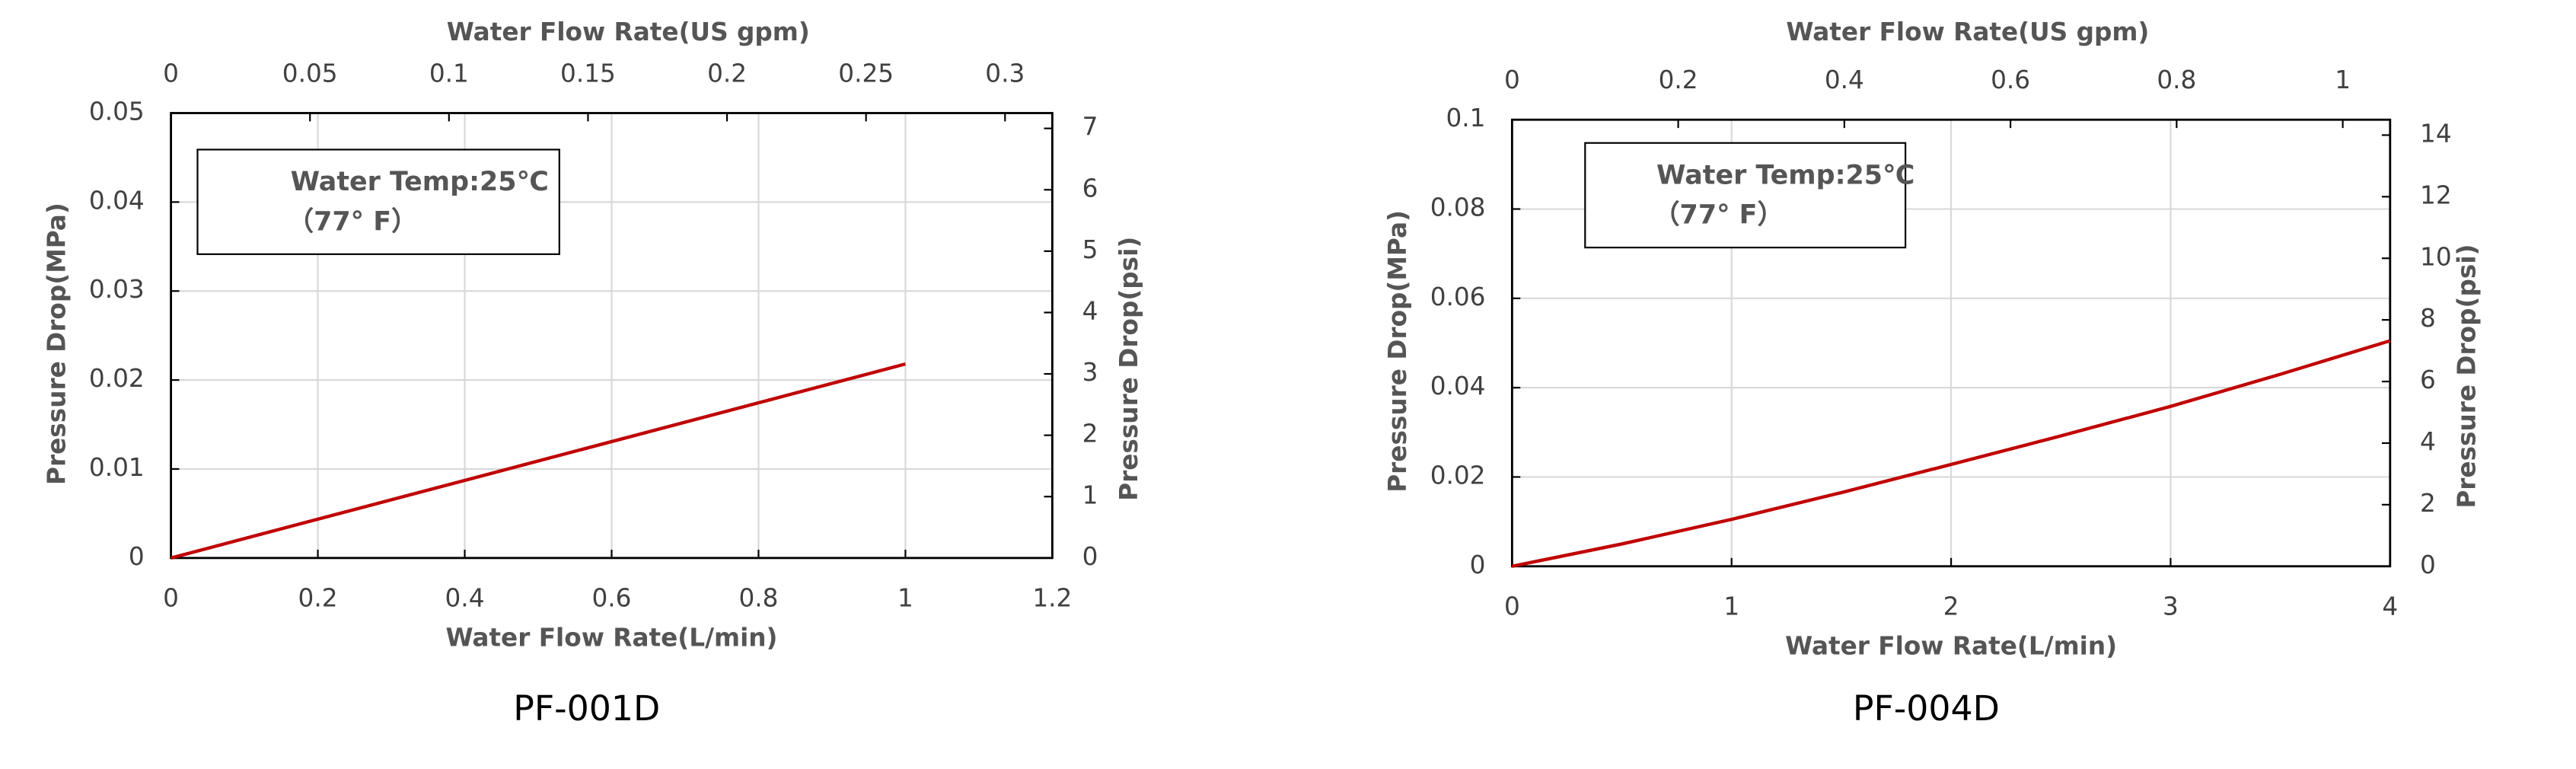 The image size is (2576, 769). What do you see at coordinates (866, 73) in the screenshot?
I see `x2-tick-label: 0.25` at bounding box center [866, 73].